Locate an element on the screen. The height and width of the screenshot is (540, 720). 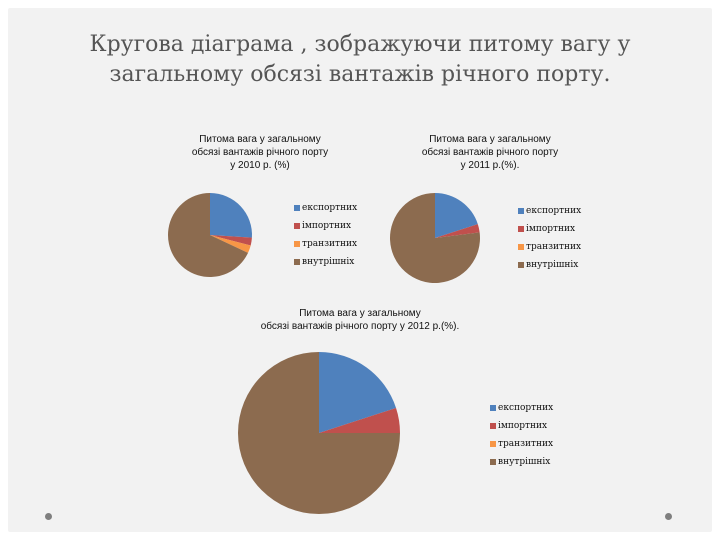
pie-chart-2011 is located at coordinates (435, 238).